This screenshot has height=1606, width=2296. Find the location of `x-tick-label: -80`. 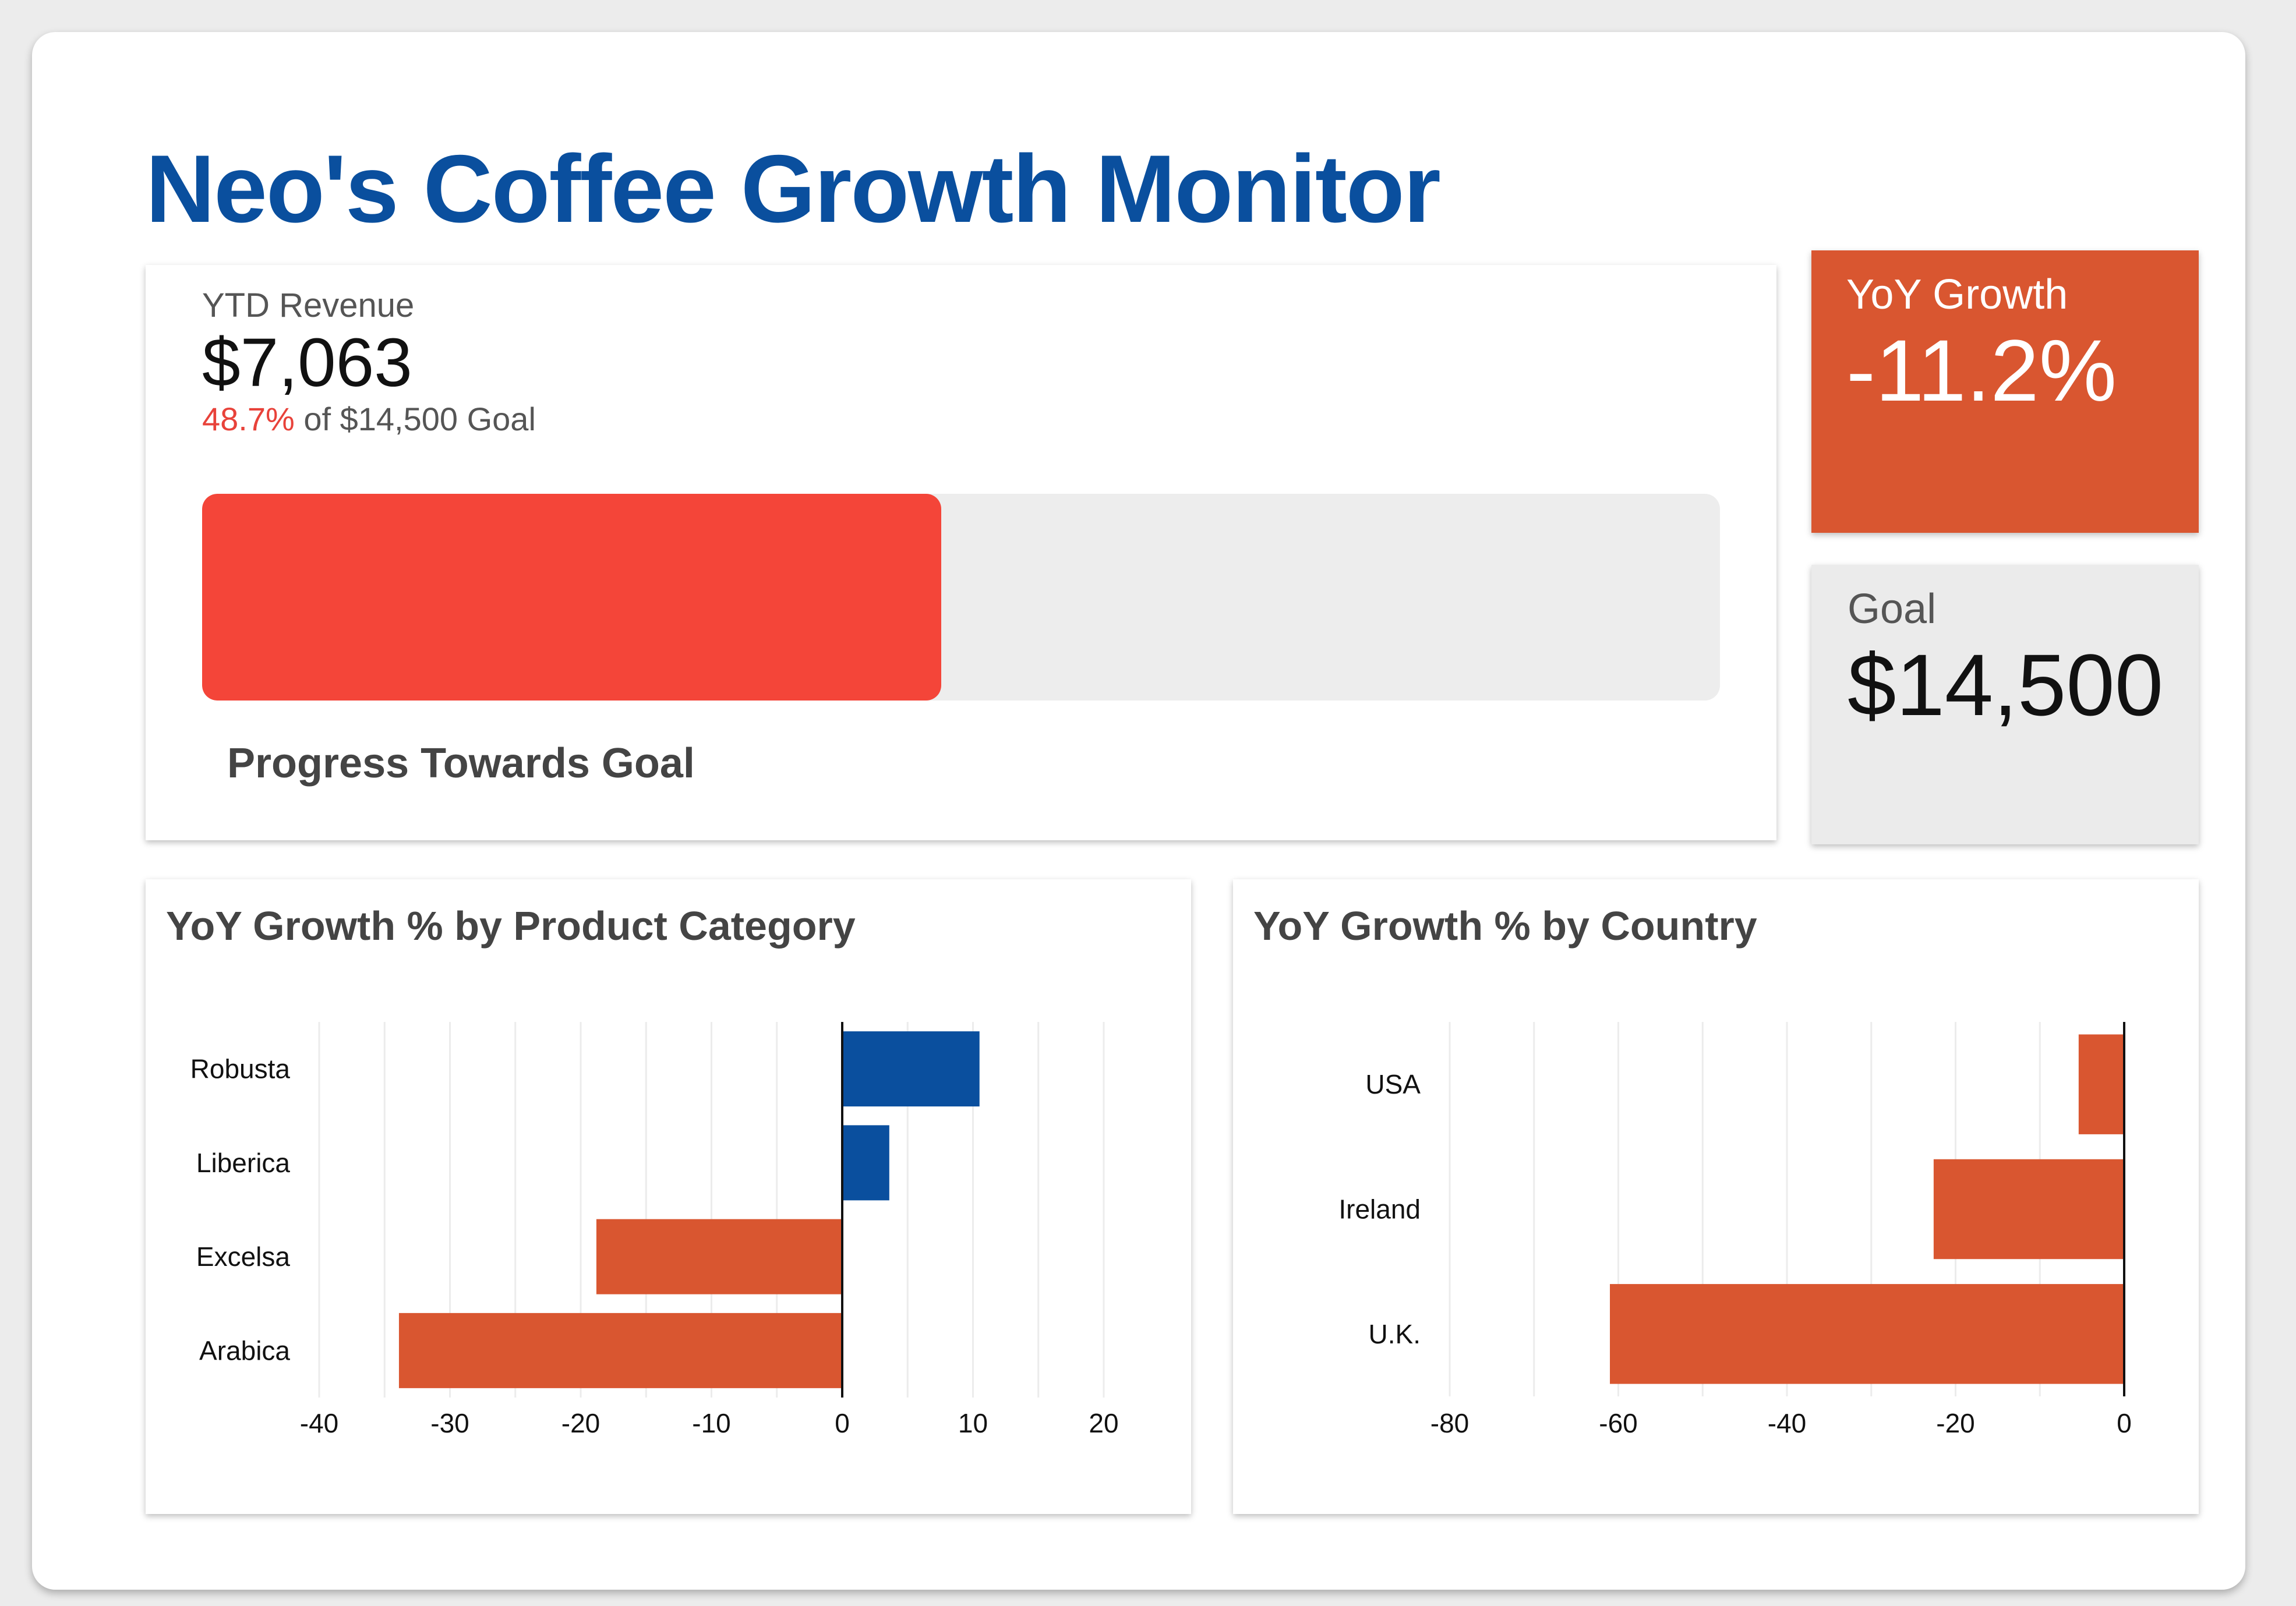

x-tick-label: -80 is located at coordinates (1449, 1423).